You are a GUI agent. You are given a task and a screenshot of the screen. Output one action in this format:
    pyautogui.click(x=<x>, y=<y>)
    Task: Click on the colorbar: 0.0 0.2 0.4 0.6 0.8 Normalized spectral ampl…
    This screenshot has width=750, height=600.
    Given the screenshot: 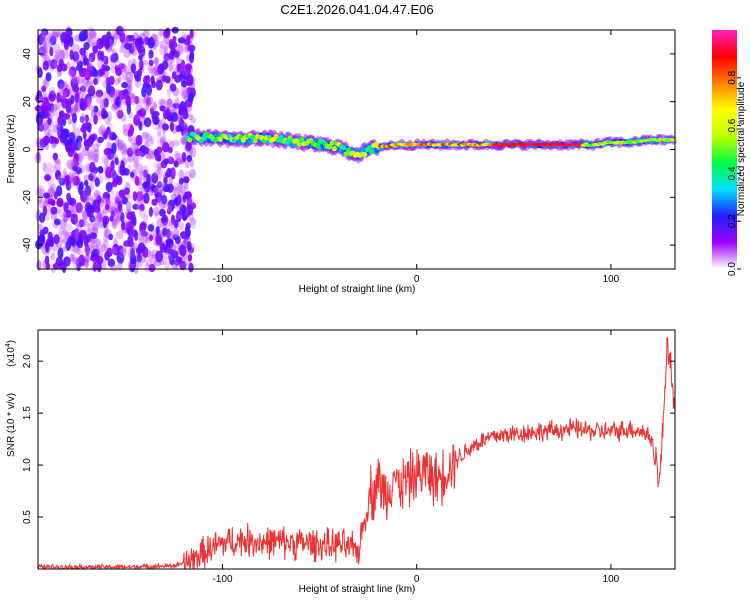 What is the action you would take?
    pyautogui.click(x=729, y=153)
    